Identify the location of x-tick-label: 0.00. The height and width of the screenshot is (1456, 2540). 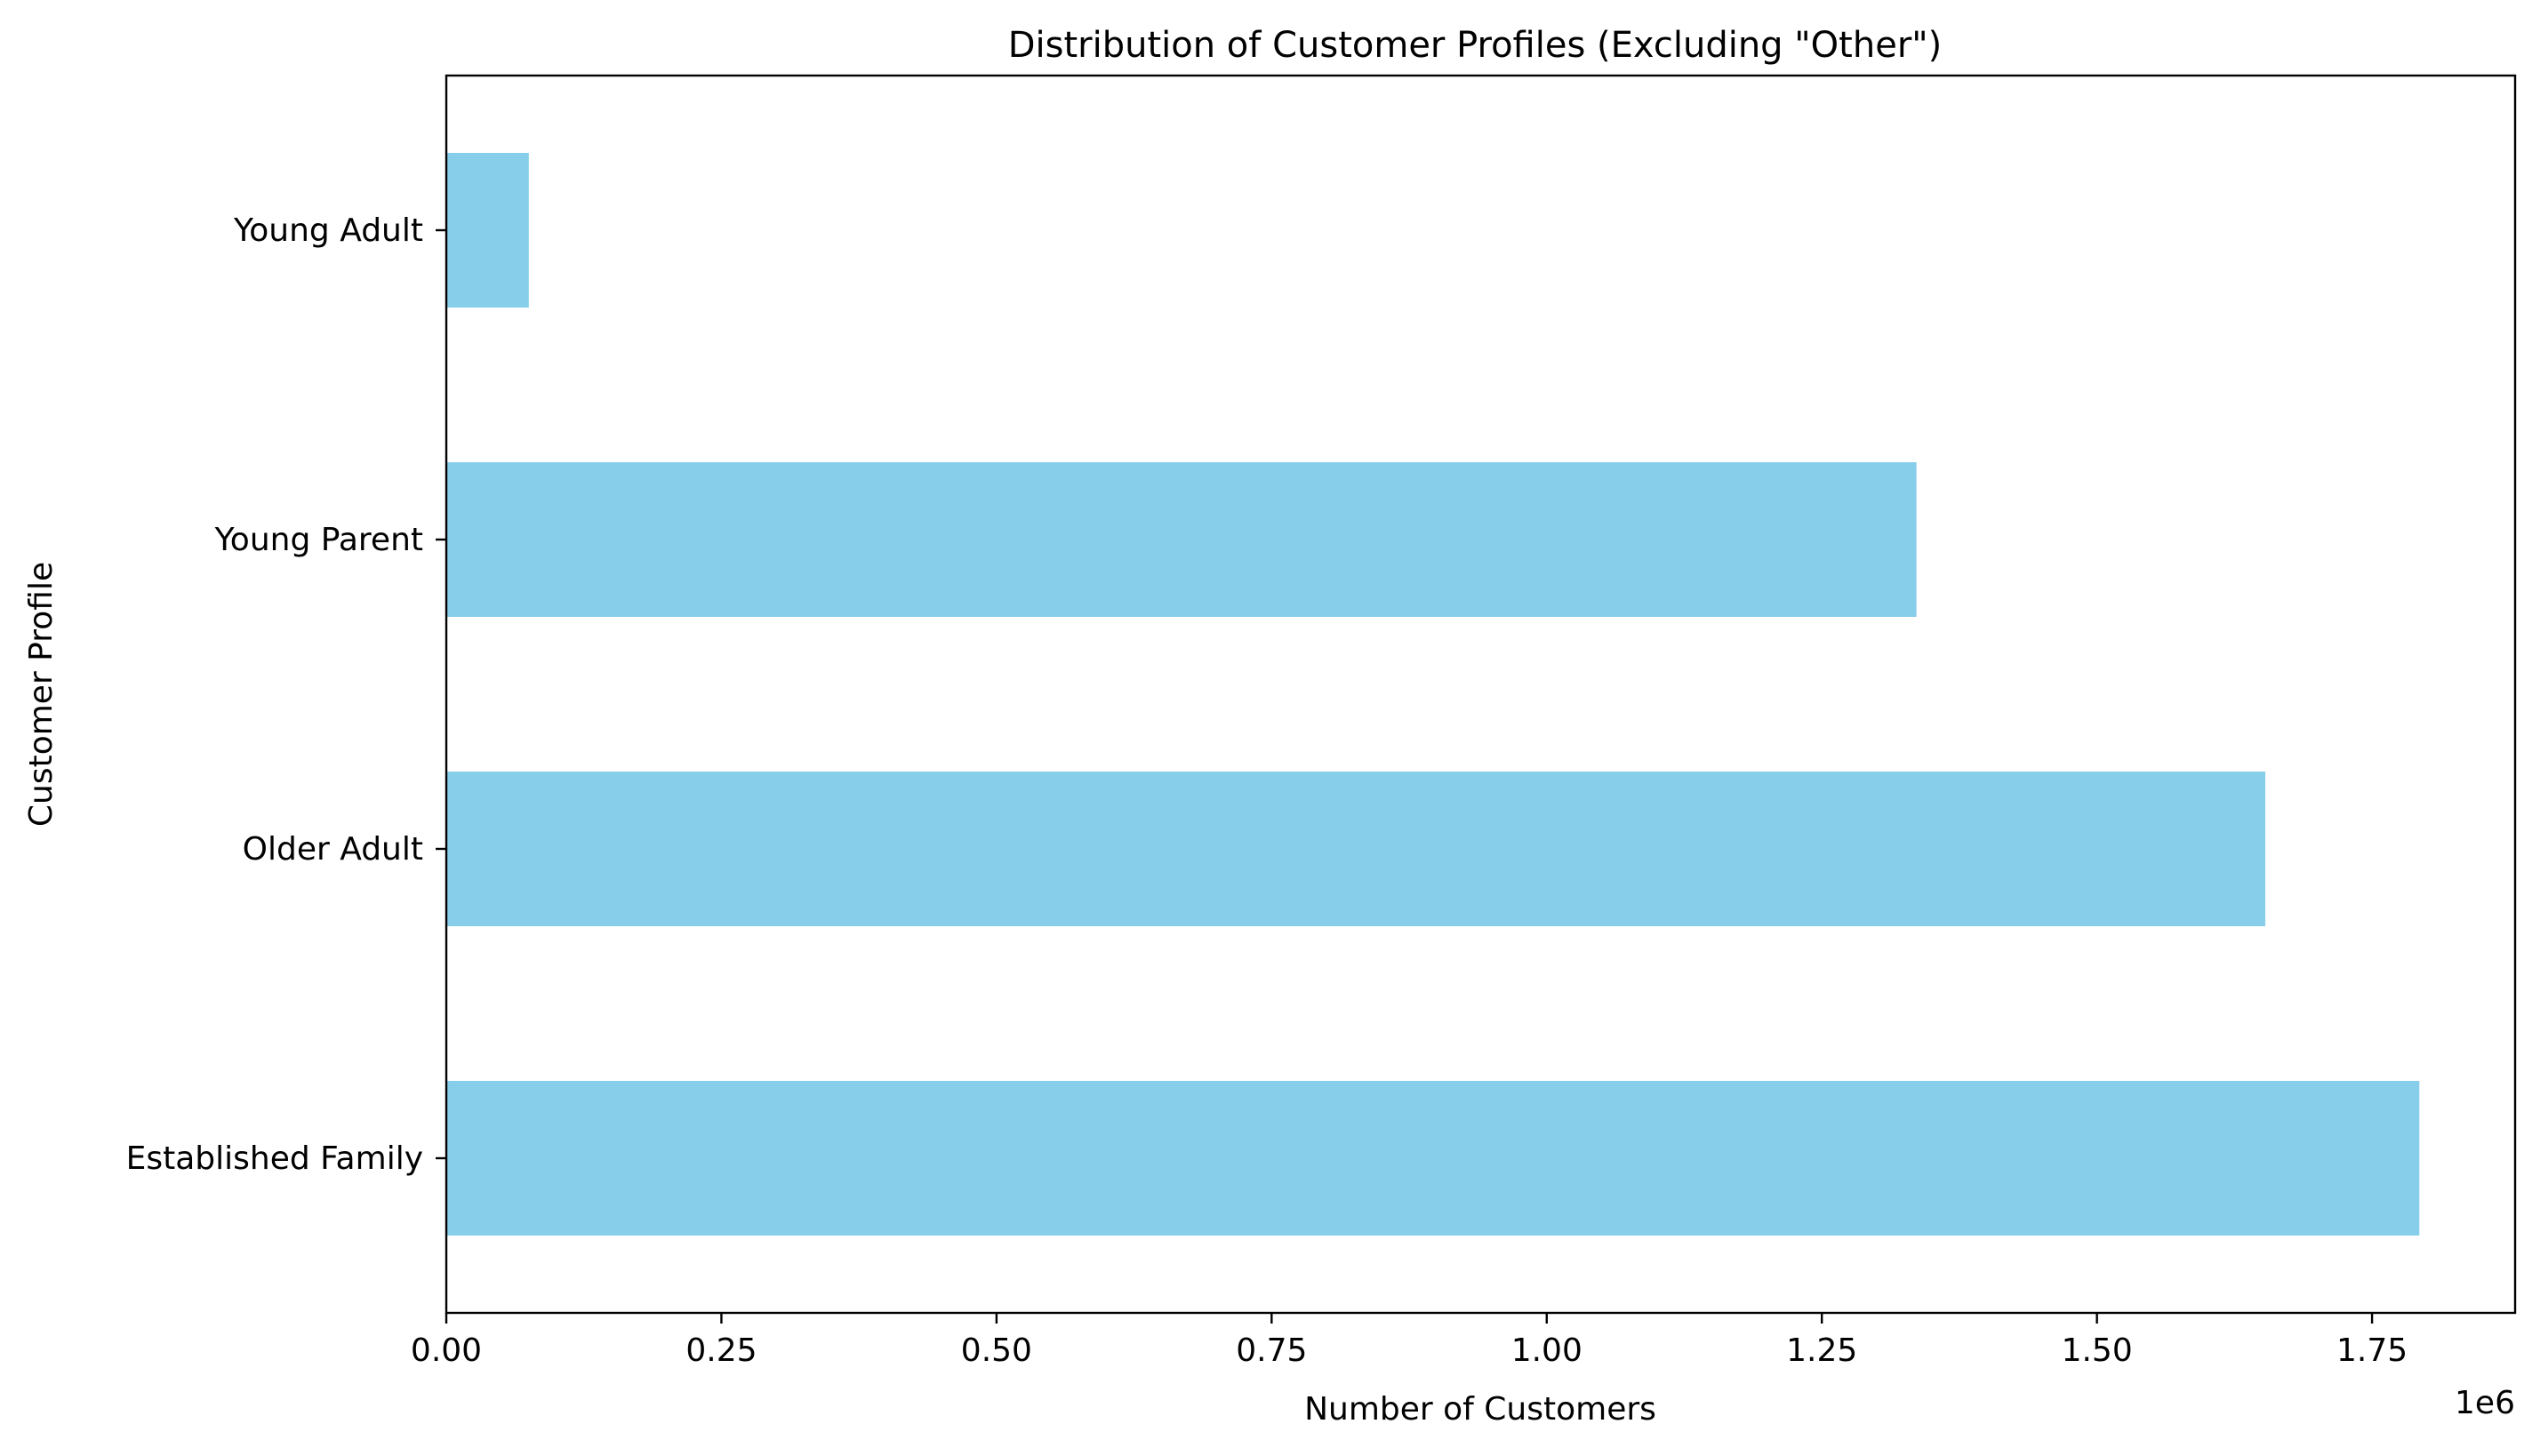
(446, 1350).